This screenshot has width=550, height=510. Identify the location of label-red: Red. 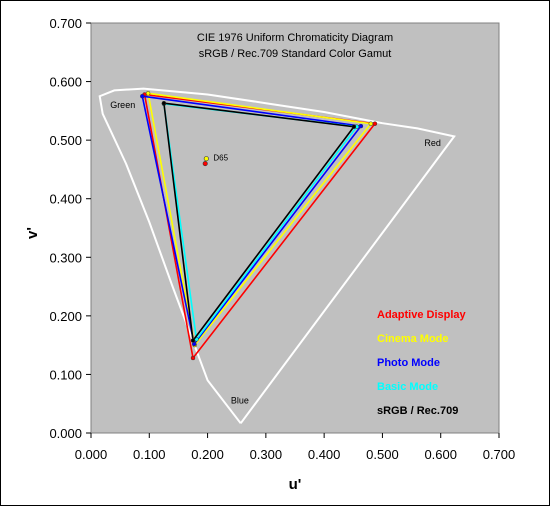
(432, 143).